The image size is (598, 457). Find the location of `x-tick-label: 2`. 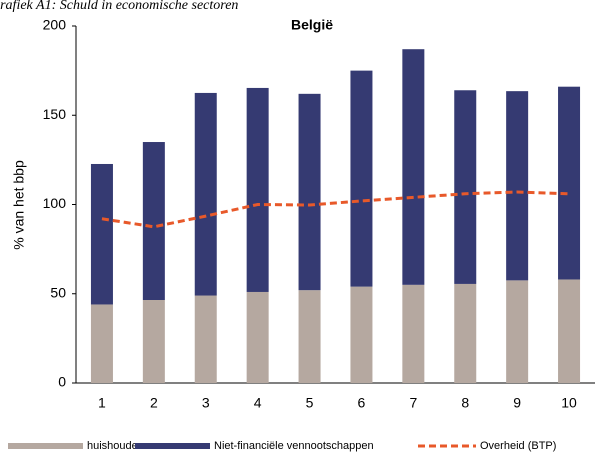

x-tick-label: 2 is located at coordinates (154, 403).